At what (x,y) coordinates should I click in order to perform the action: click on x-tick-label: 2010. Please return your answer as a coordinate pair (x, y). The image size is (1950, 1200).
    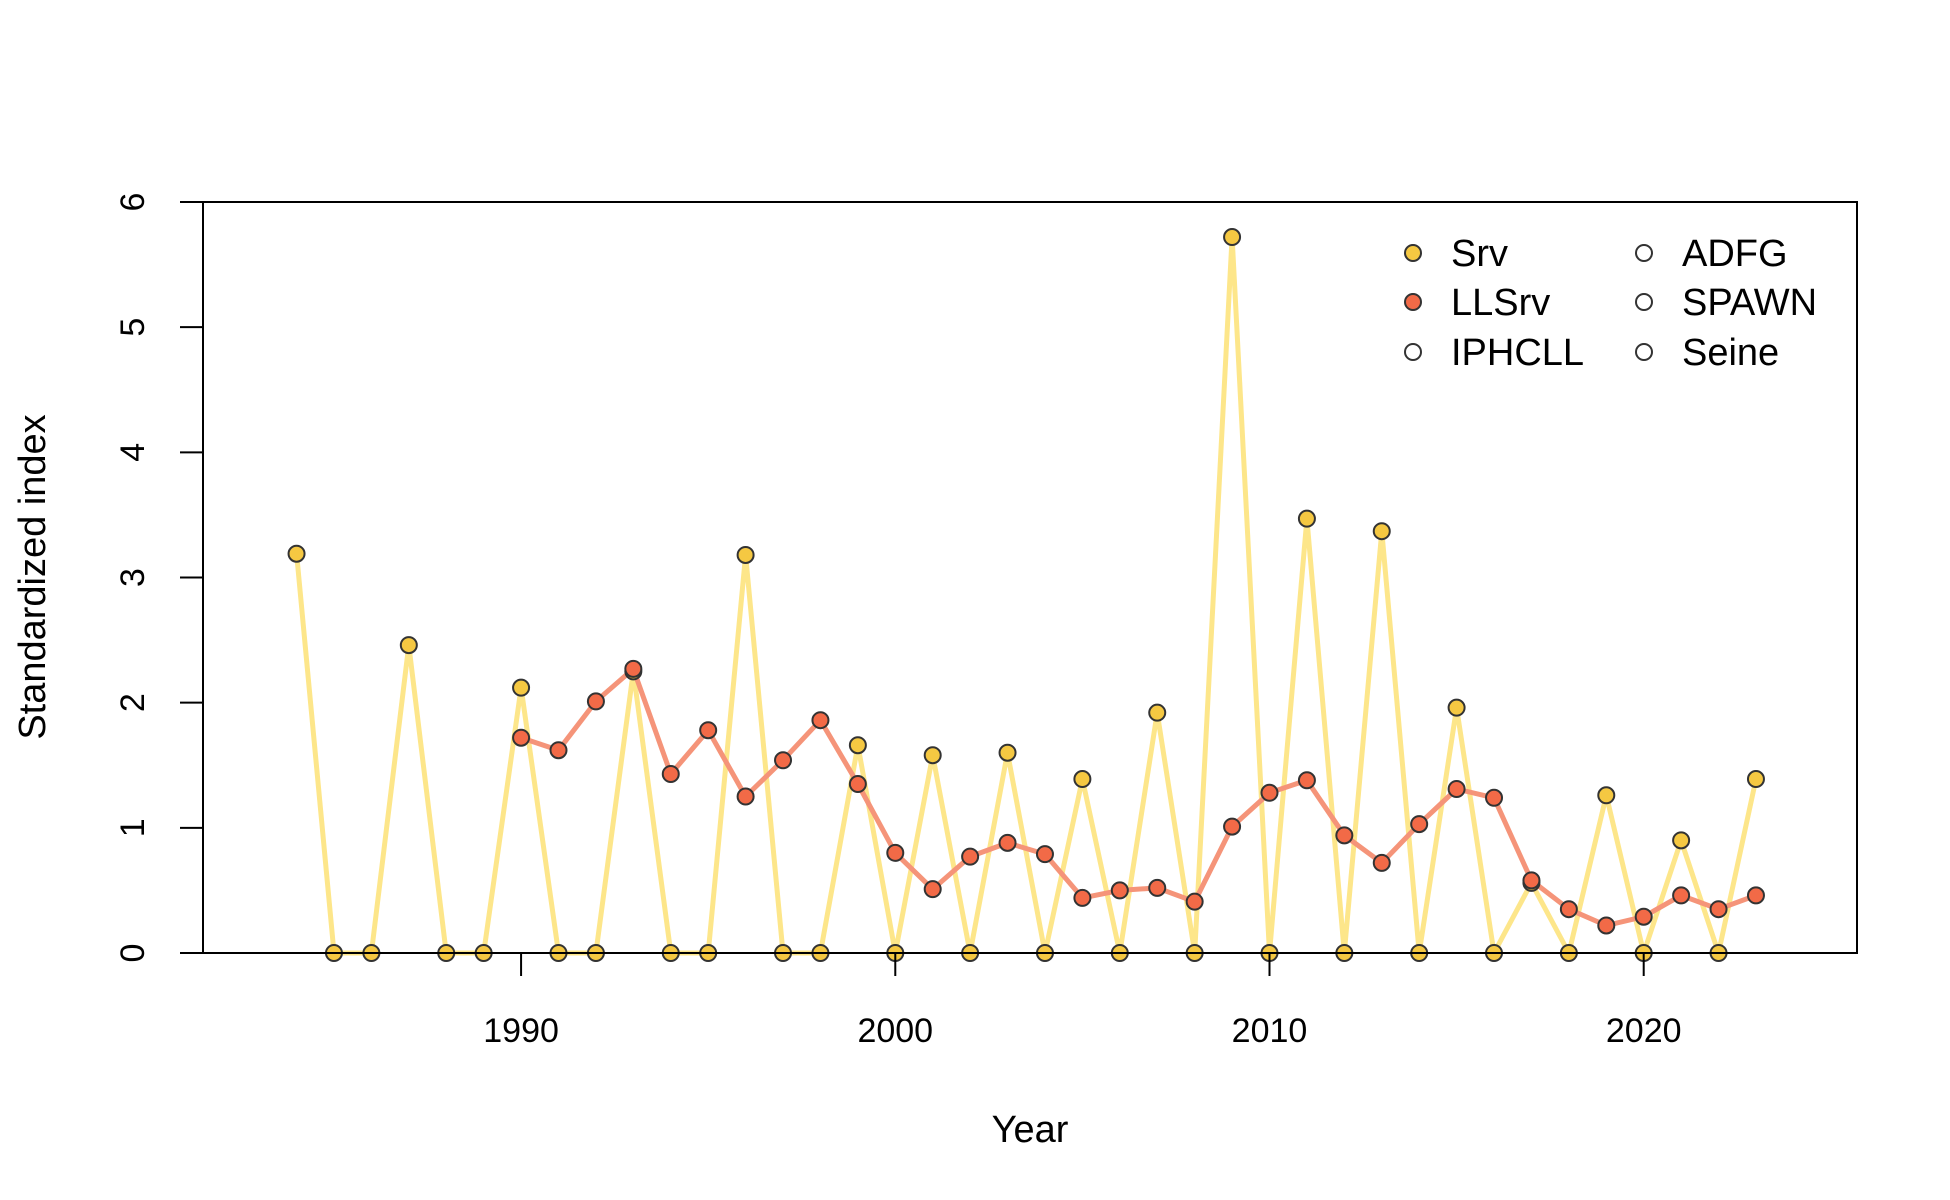
    Looking at the image, I should click on (1270, 1031).